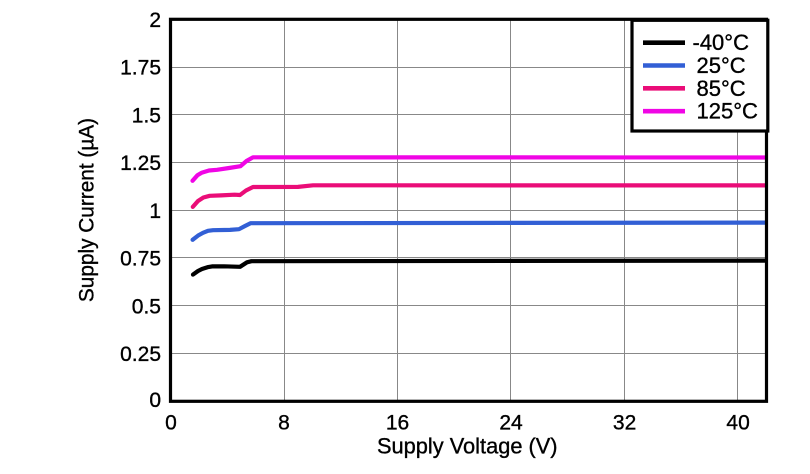  What do you see at coordinates (146, 115) in the screenshot?
I see `svg-text: 1.5` at bounding box center [146, 115].